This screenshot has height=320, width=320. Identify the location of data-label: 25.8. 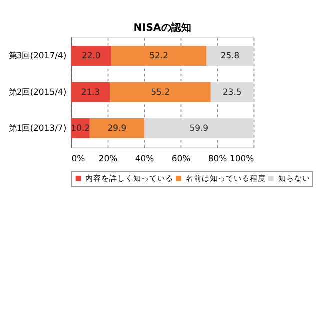
(230, 55).